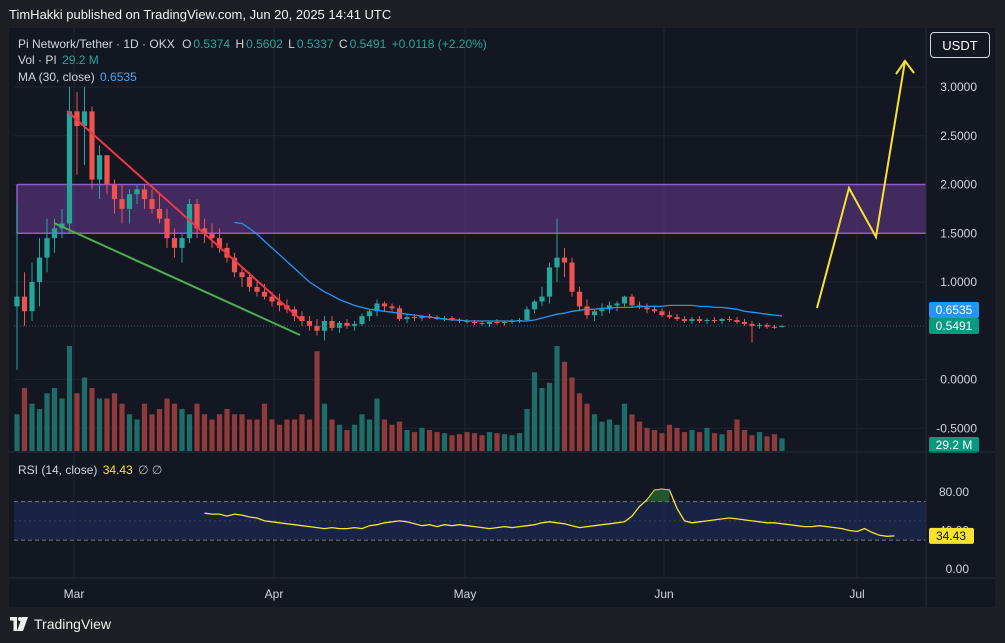  What do you see at coordinates (96, 44) in the screenshot?
I see `symbol-name: Pi Network/Tether · 1D · OKX` at bounding box center [96, 44].